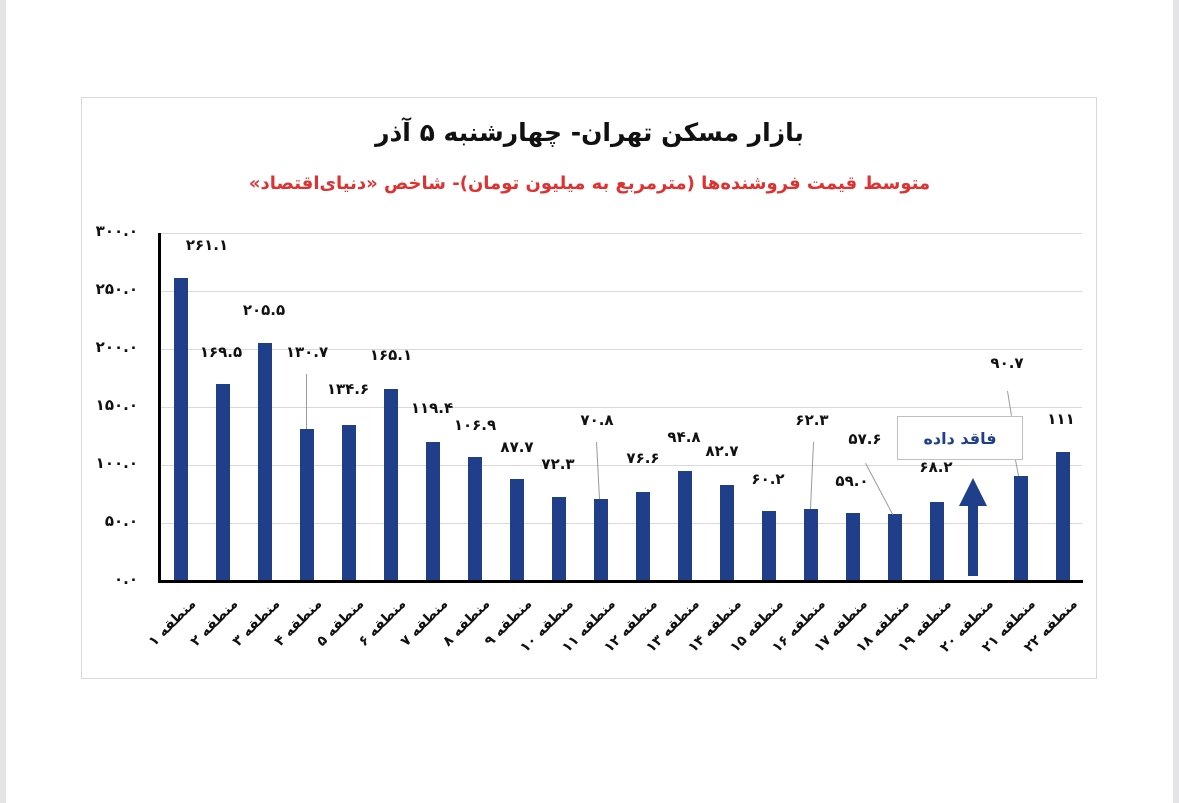  Describe the element at coordinates (306, 401) in the screenshot. I see `leader-line` at that location.